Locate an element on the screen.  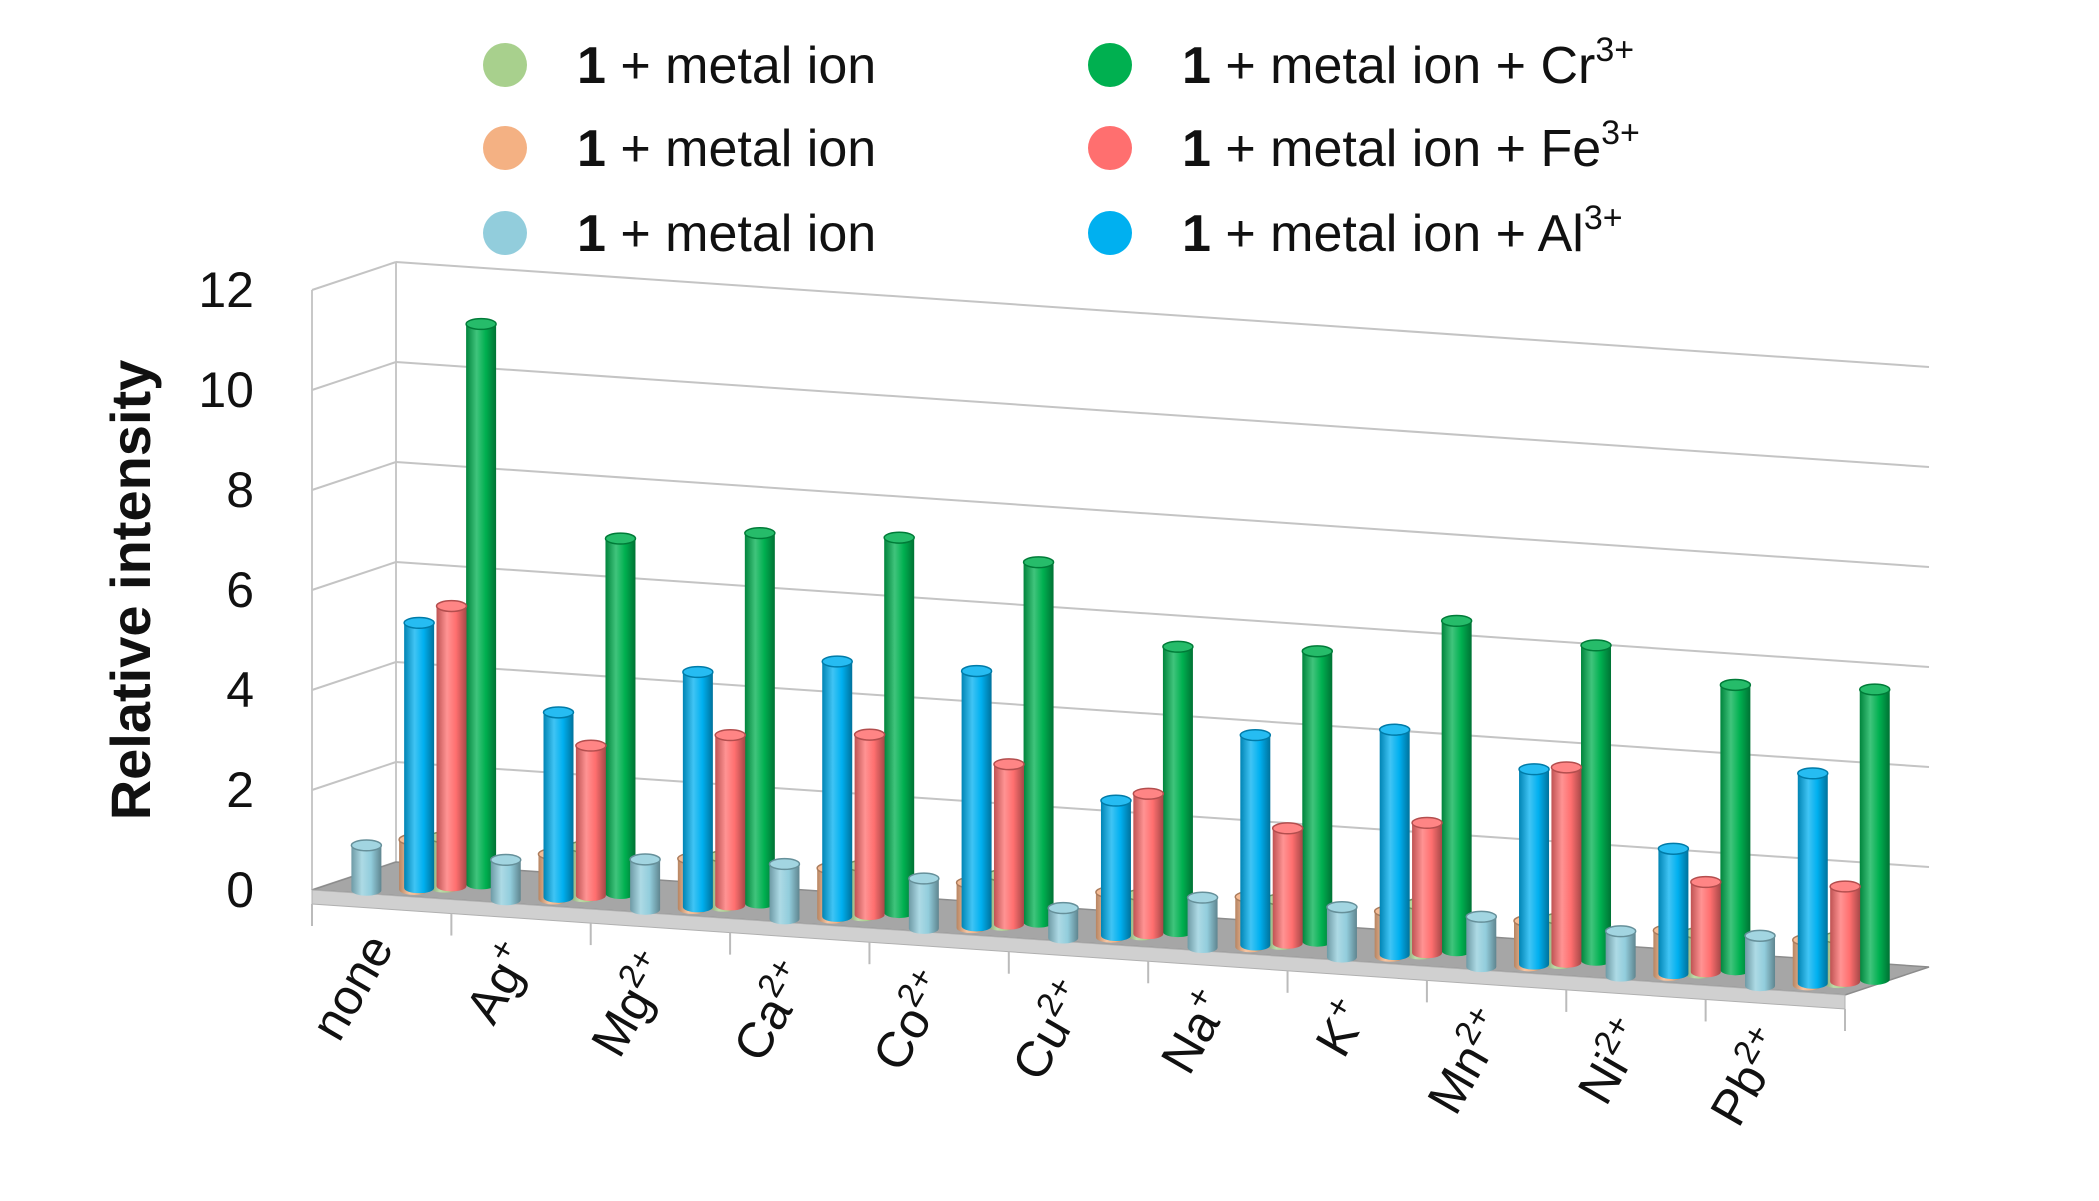
legend-label: 1 + metal ion + Fe3+ is located at coordinates (1411, 146).